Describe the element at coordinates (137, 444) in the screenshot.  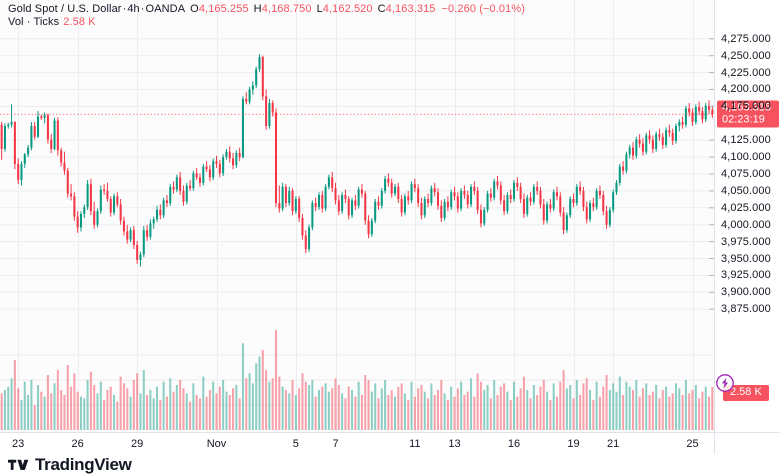
I see `time-axis-tick: 29` at that location.